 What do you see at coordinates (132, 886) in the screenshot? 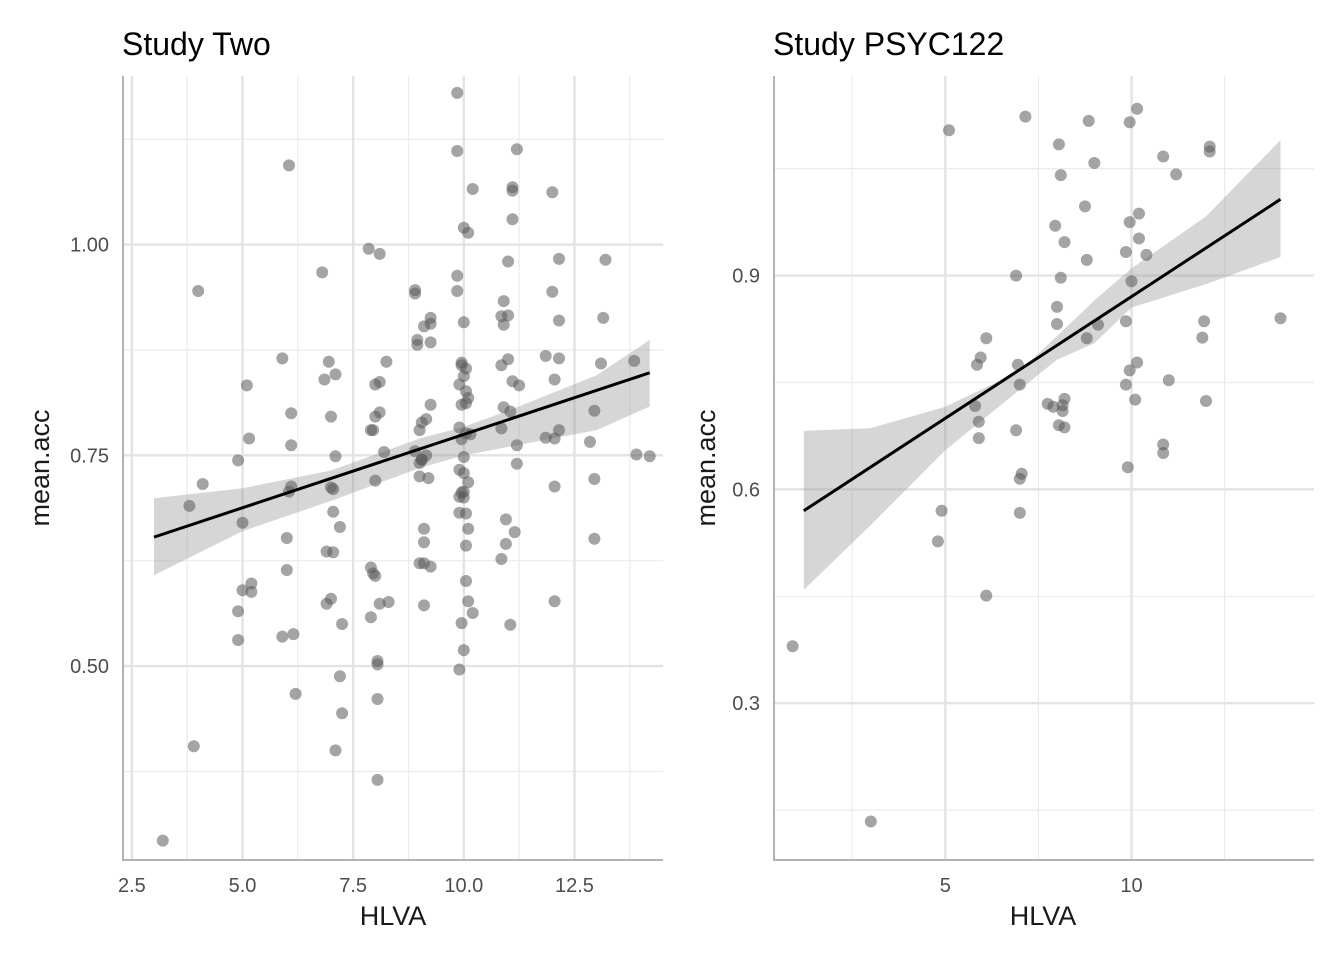
I see `x-tick-label: 2.5` at bounding box center [132, 886].